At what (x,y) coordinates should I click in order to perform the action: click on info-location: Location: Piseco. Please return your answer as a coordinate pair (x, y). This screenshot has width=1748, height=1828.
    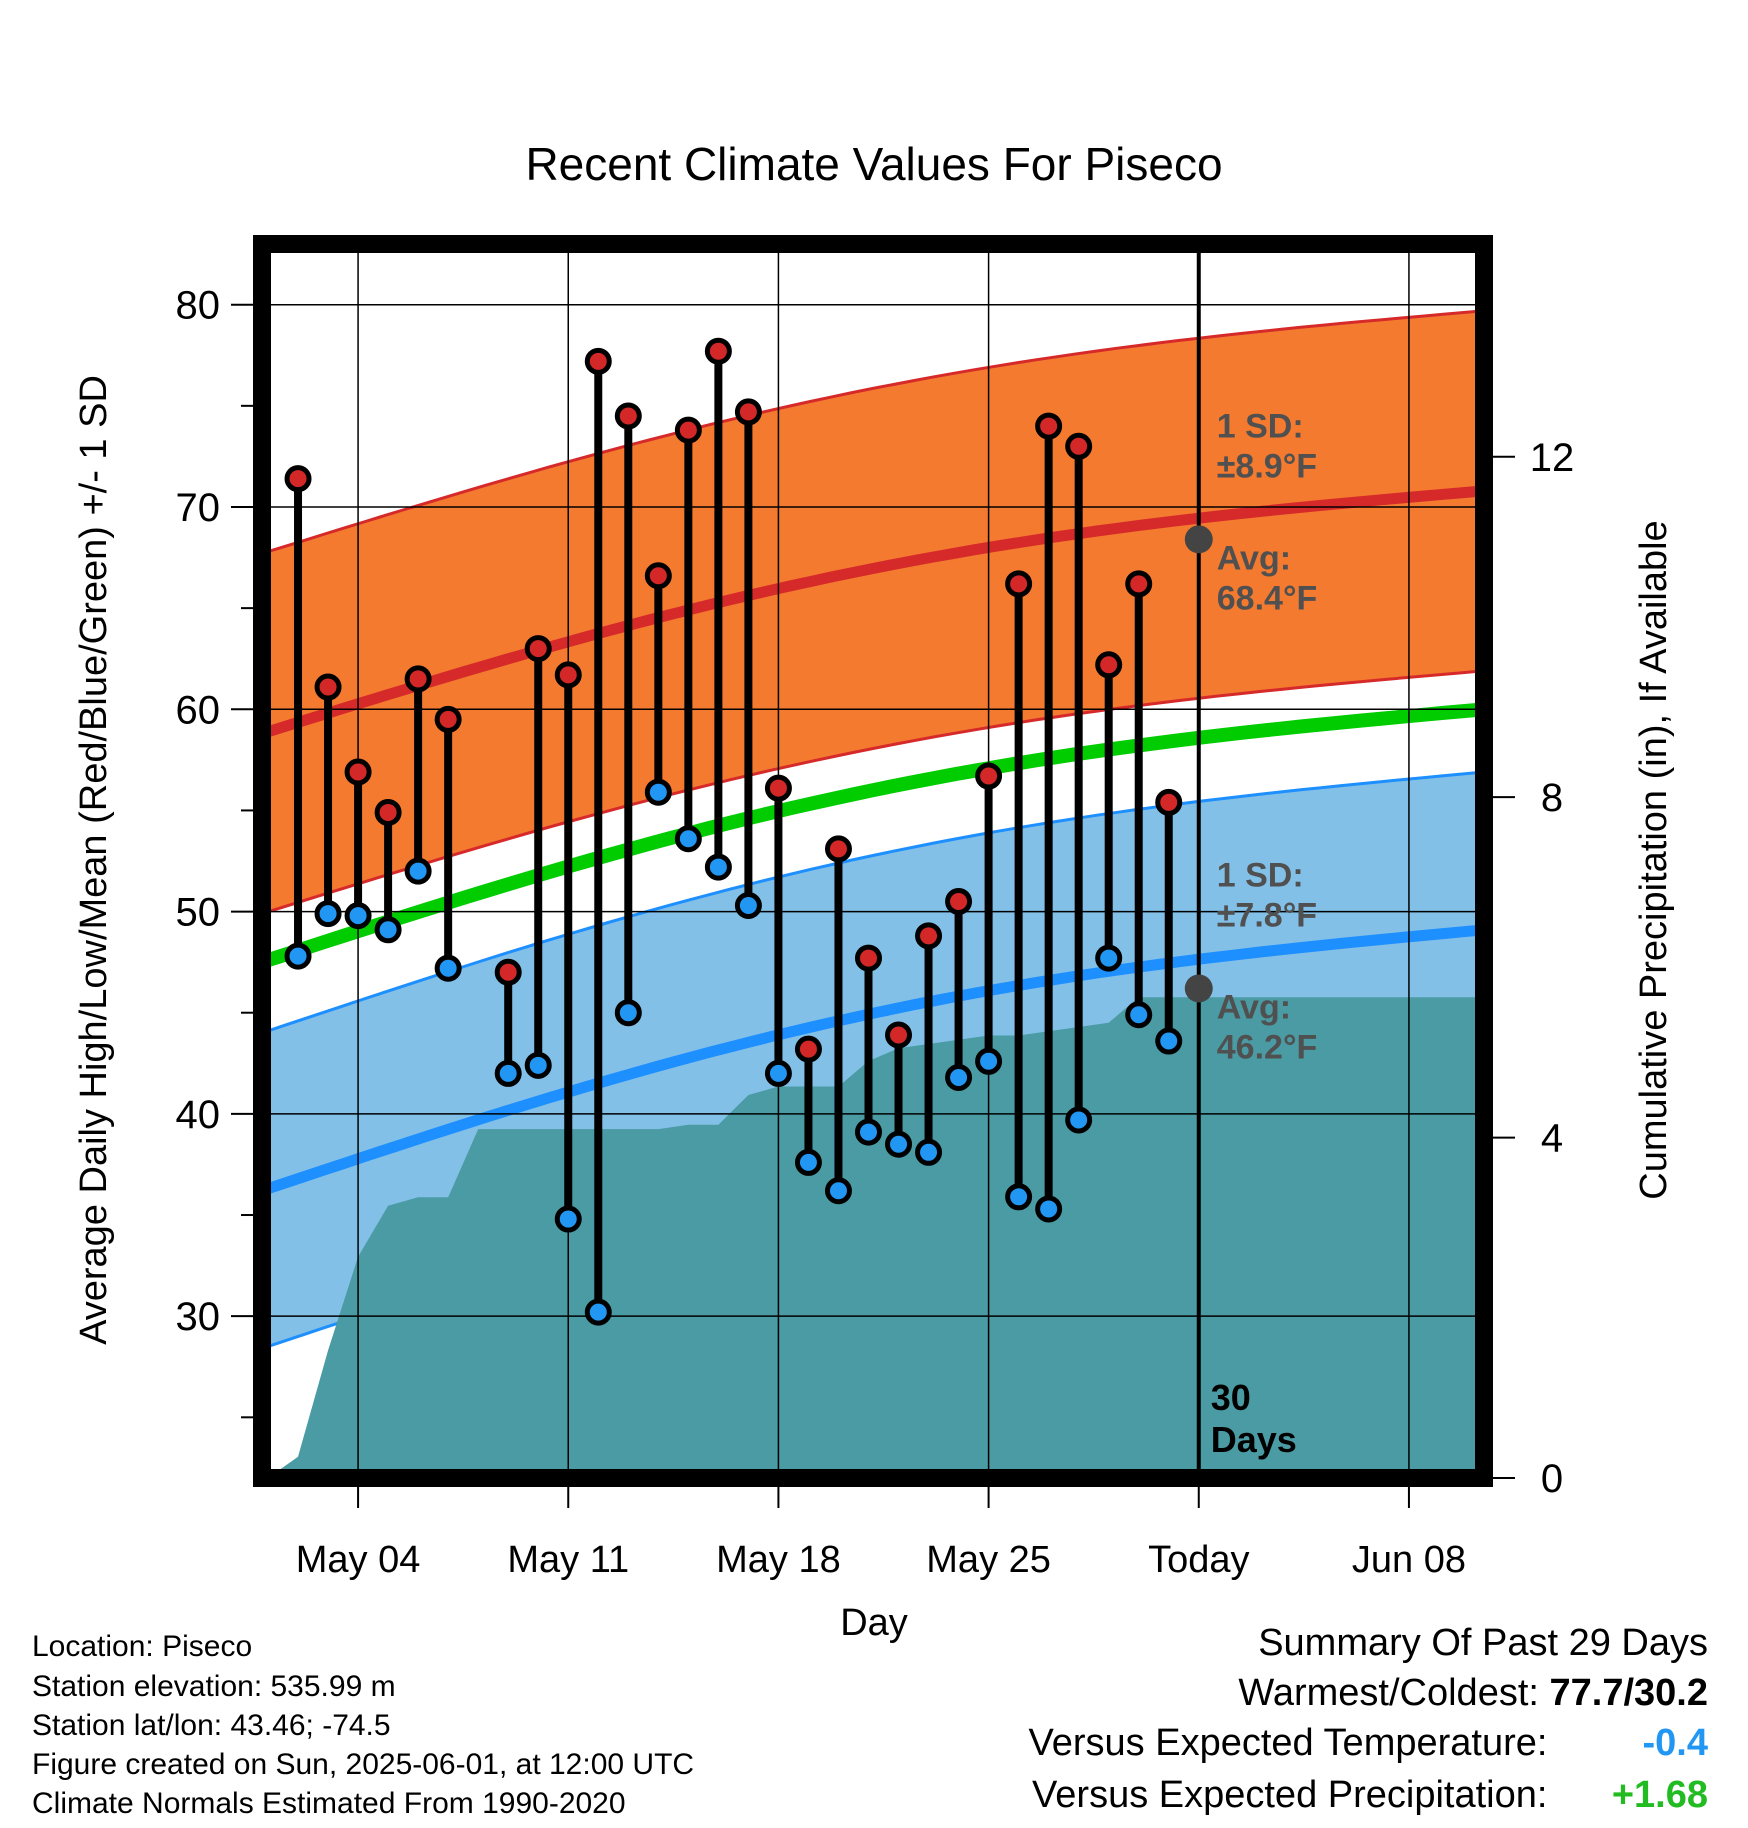
    Looking at the image, I should click on (142, 1646).